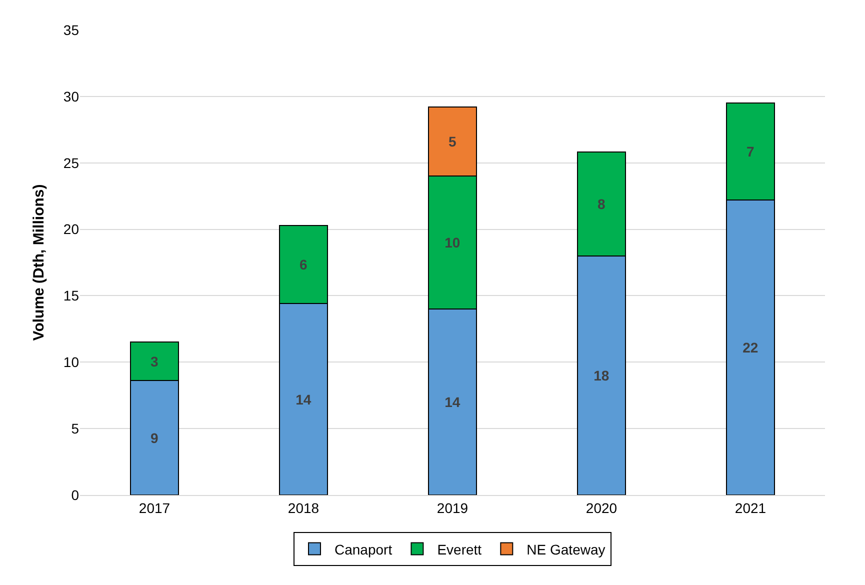 The width and height of the screenshot is (865, 585). I want to click on data-label: 5, so click(452, 142).